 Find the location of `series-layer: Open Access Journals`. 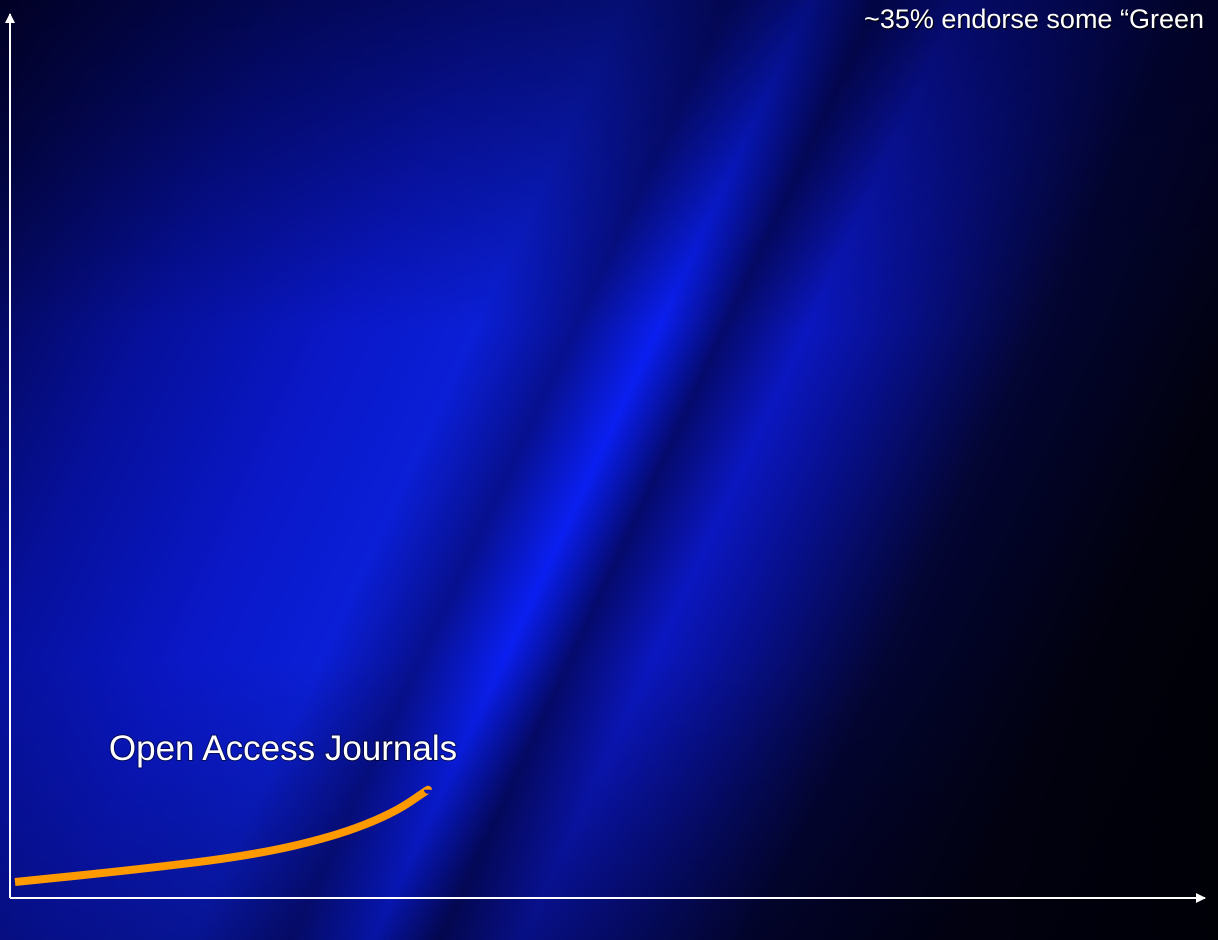

series-layer: Open Access Journals is located at coordinates (236, 807).